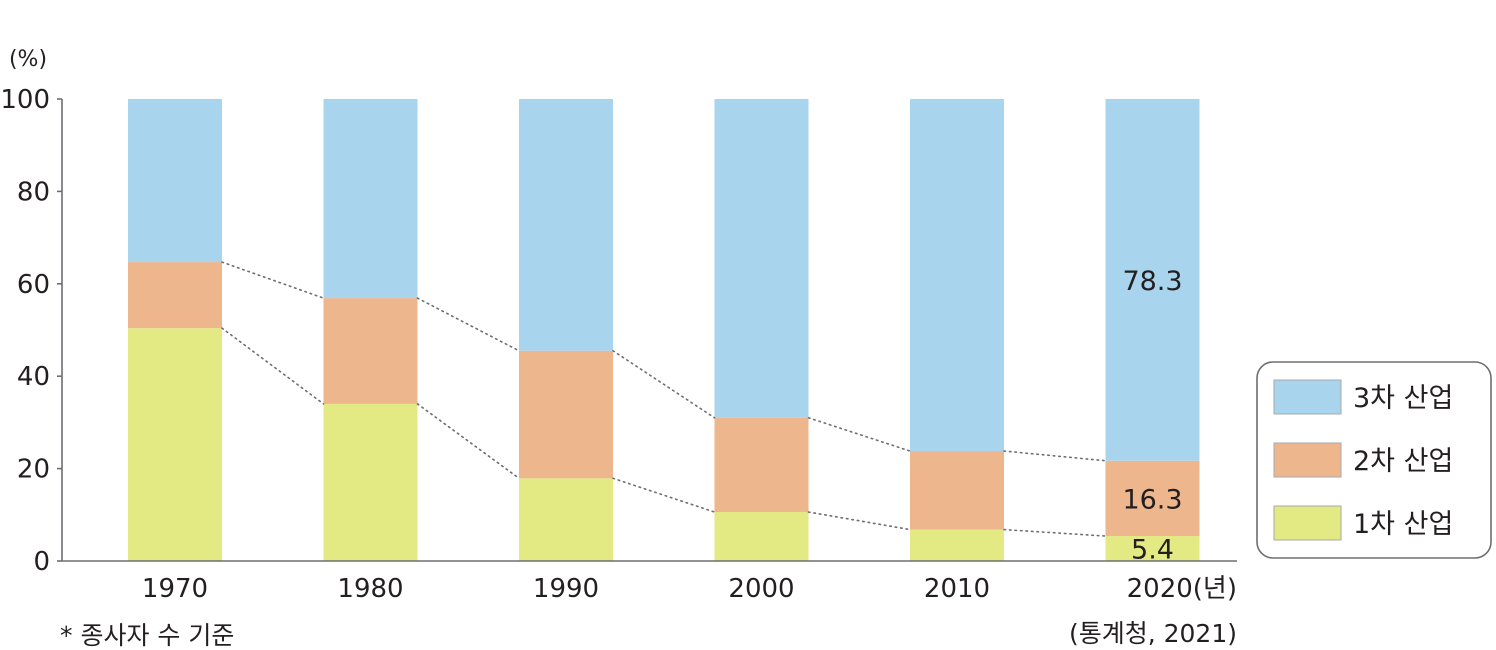  I want to click on data-label-2020-3차-산업: 78.3, so click(1152, 281).